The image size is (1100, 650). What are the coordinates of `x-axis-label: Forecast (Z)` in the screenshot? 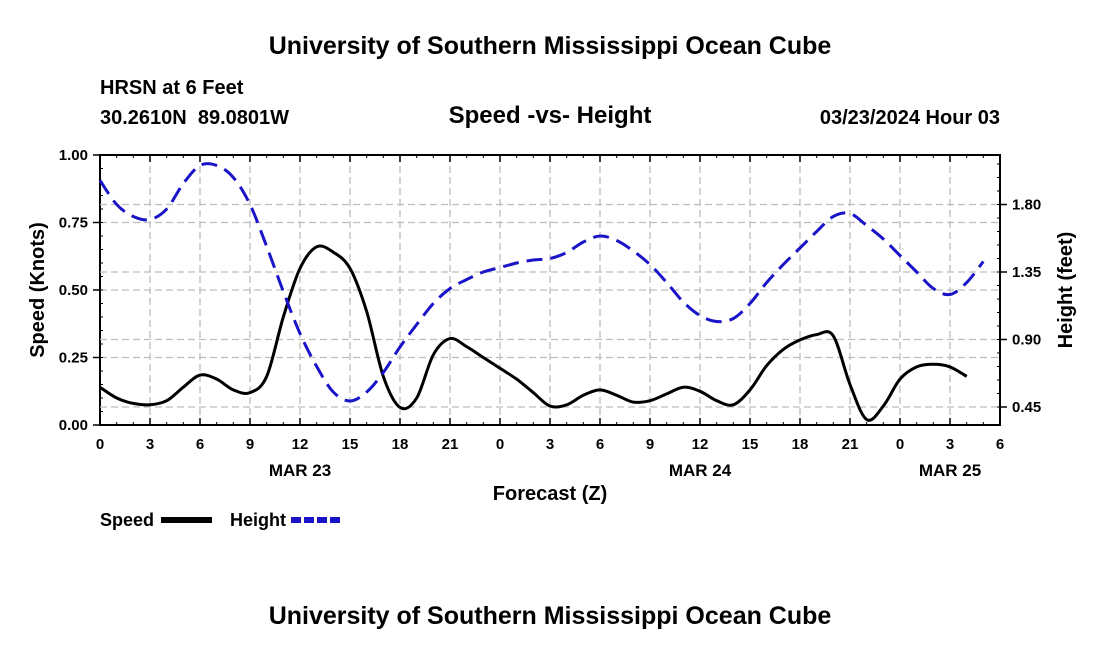 It's located at (550, 494).